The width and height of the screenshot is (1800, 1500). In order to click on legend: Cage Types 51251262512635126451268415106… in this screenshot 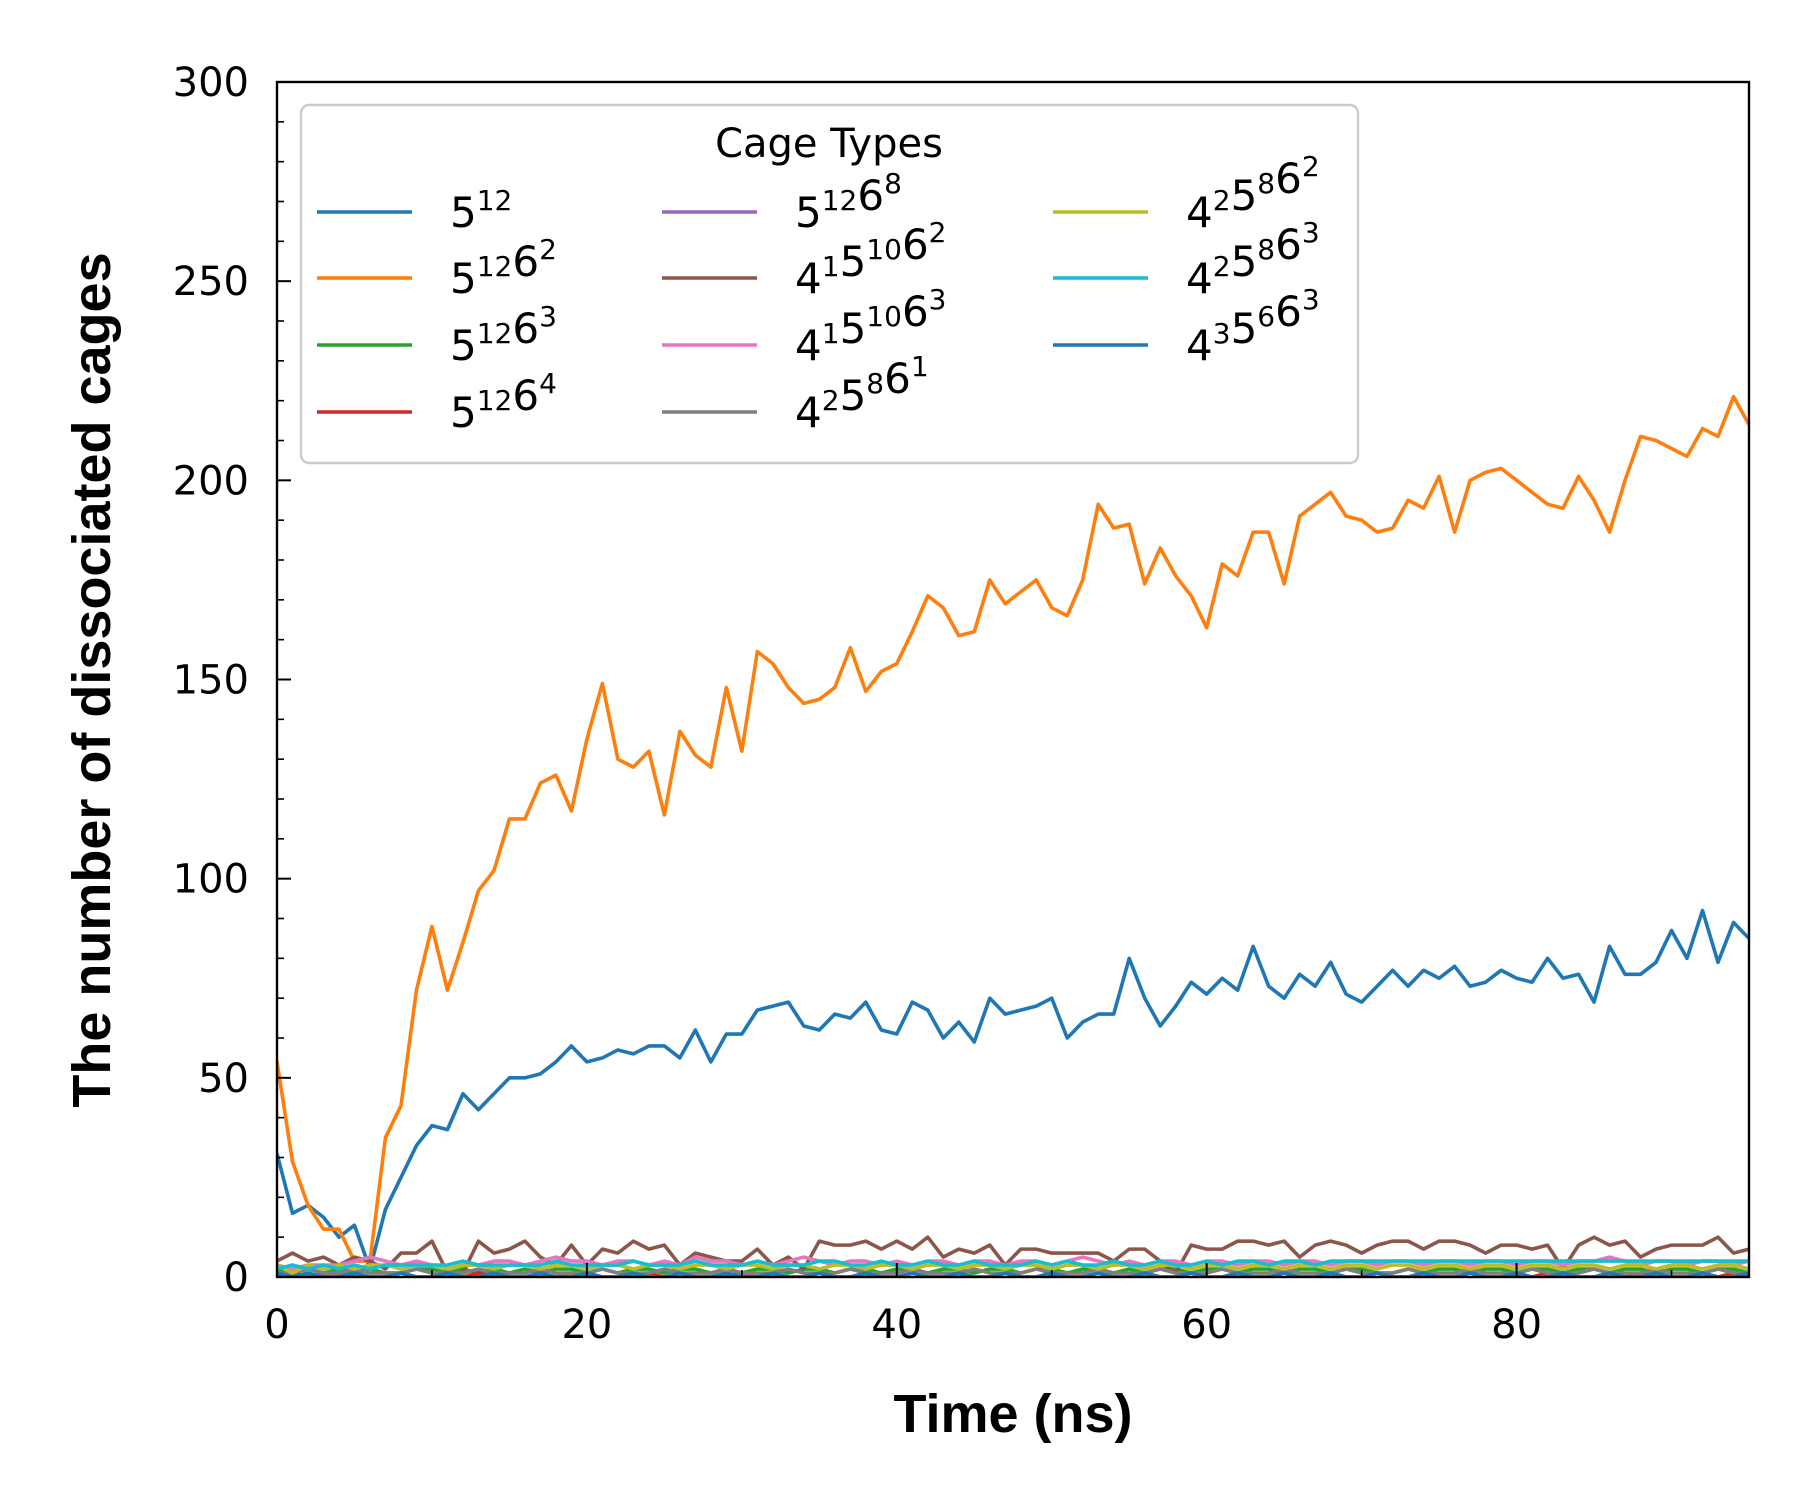, I will do `click(829, 284)`.